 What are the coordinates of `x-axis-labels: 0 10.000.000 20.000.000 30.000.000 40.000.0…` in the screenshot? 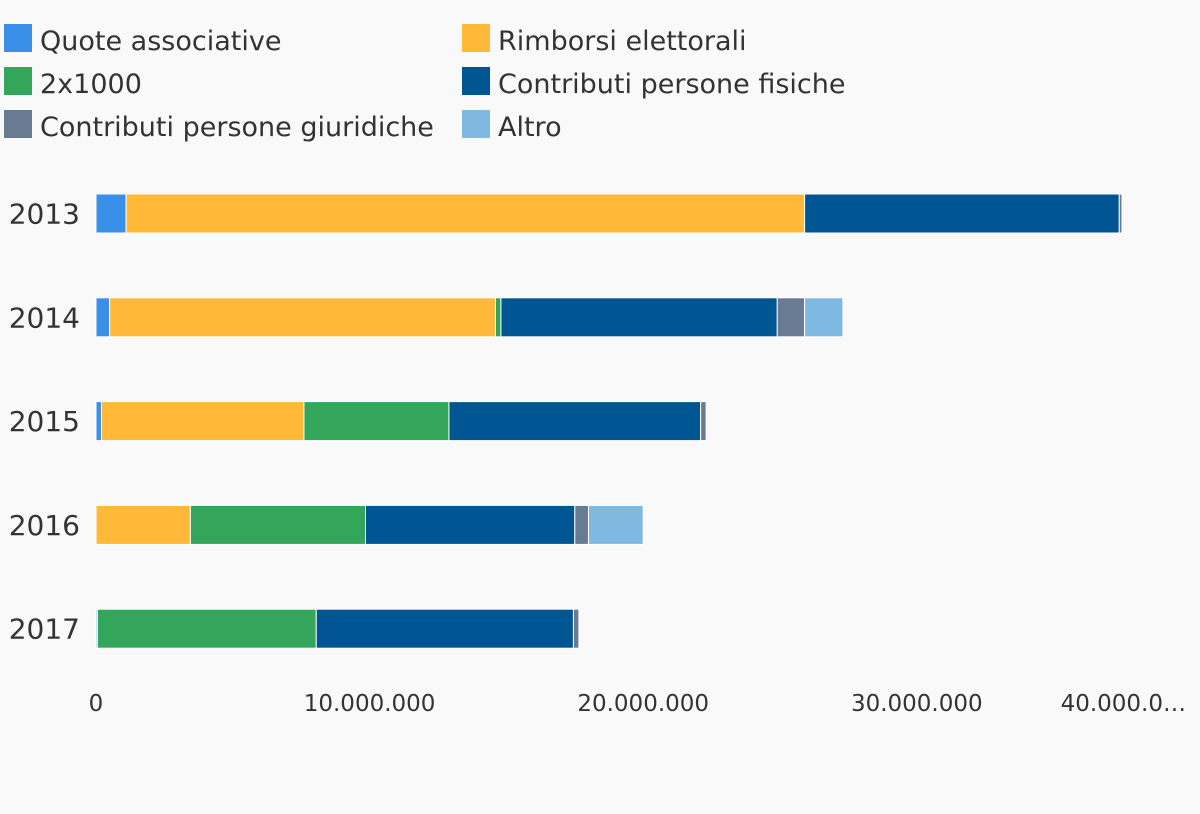 It's located at (637, 704).